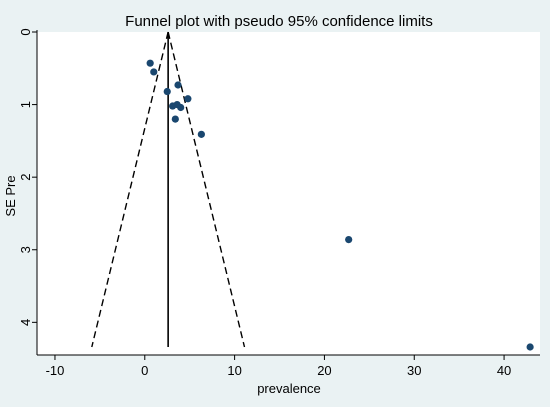  What do you see at coordinates (25, 31) in the screenshot?
I see `y-tick-label: 0` at bounding box center [25, 31].